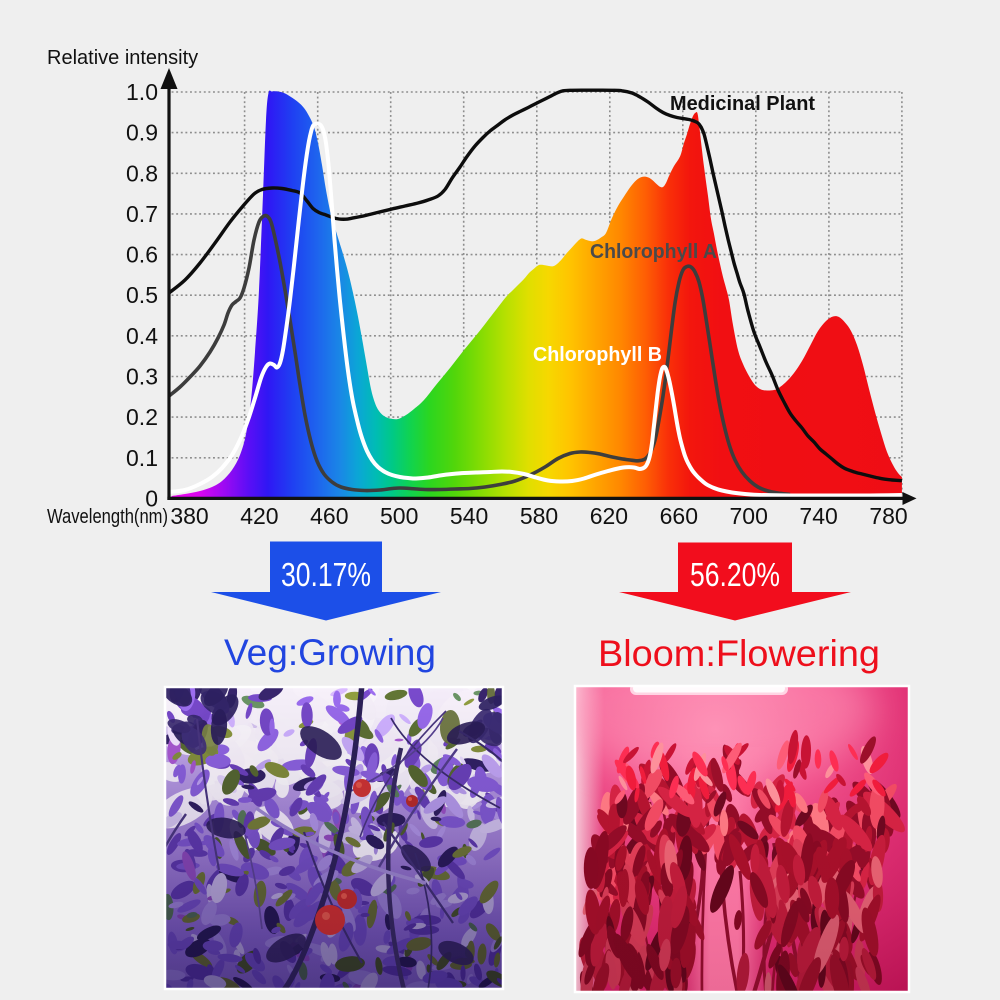 Image resolution: width=1000 pixels, height=1000 pixels. What do you see at coordinates (142, 173) in the screenshot?
I see `svg-text: 0.8` at bounding box center [142, 173].